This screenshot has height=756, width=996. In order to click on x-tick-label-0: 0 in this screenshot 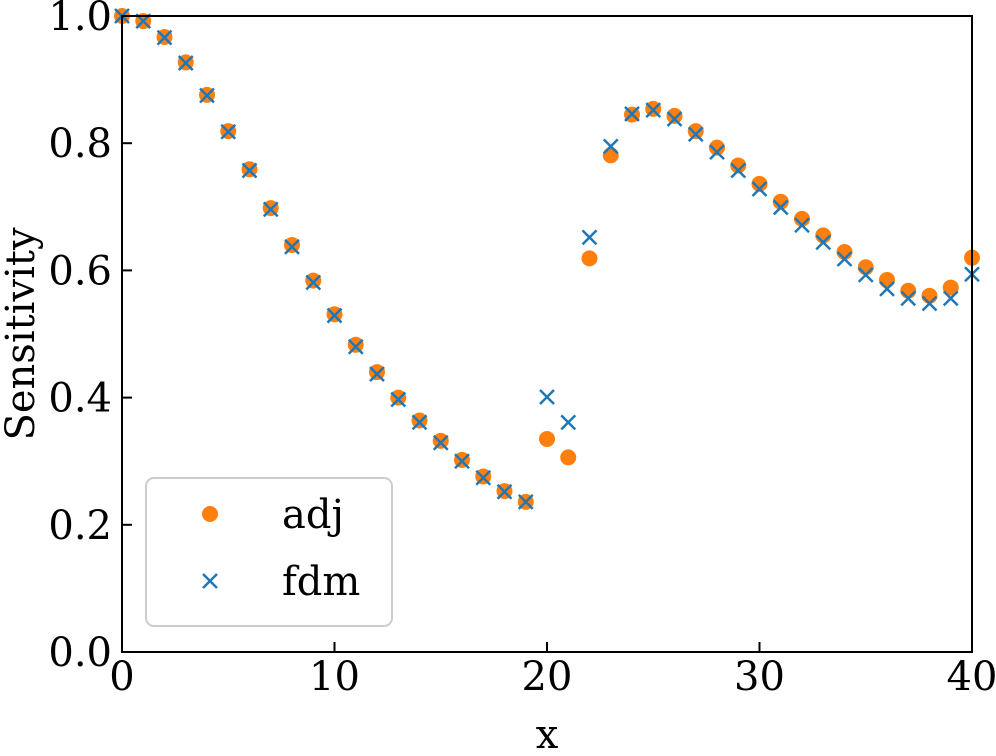, I will do `click(121, 677)`.